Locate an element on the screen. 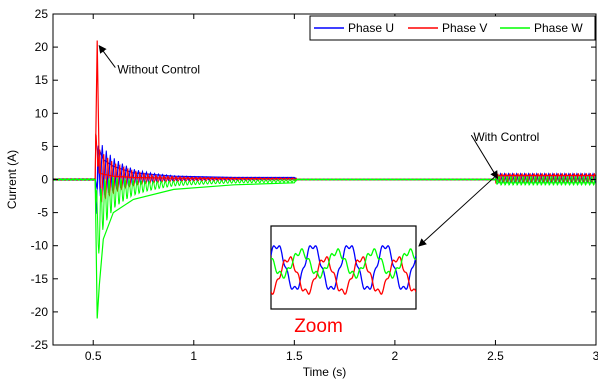 Image resolution: width=598 pixels, height=383 pixels. y-tick-label: 0 is located at coordinates (44, 180).